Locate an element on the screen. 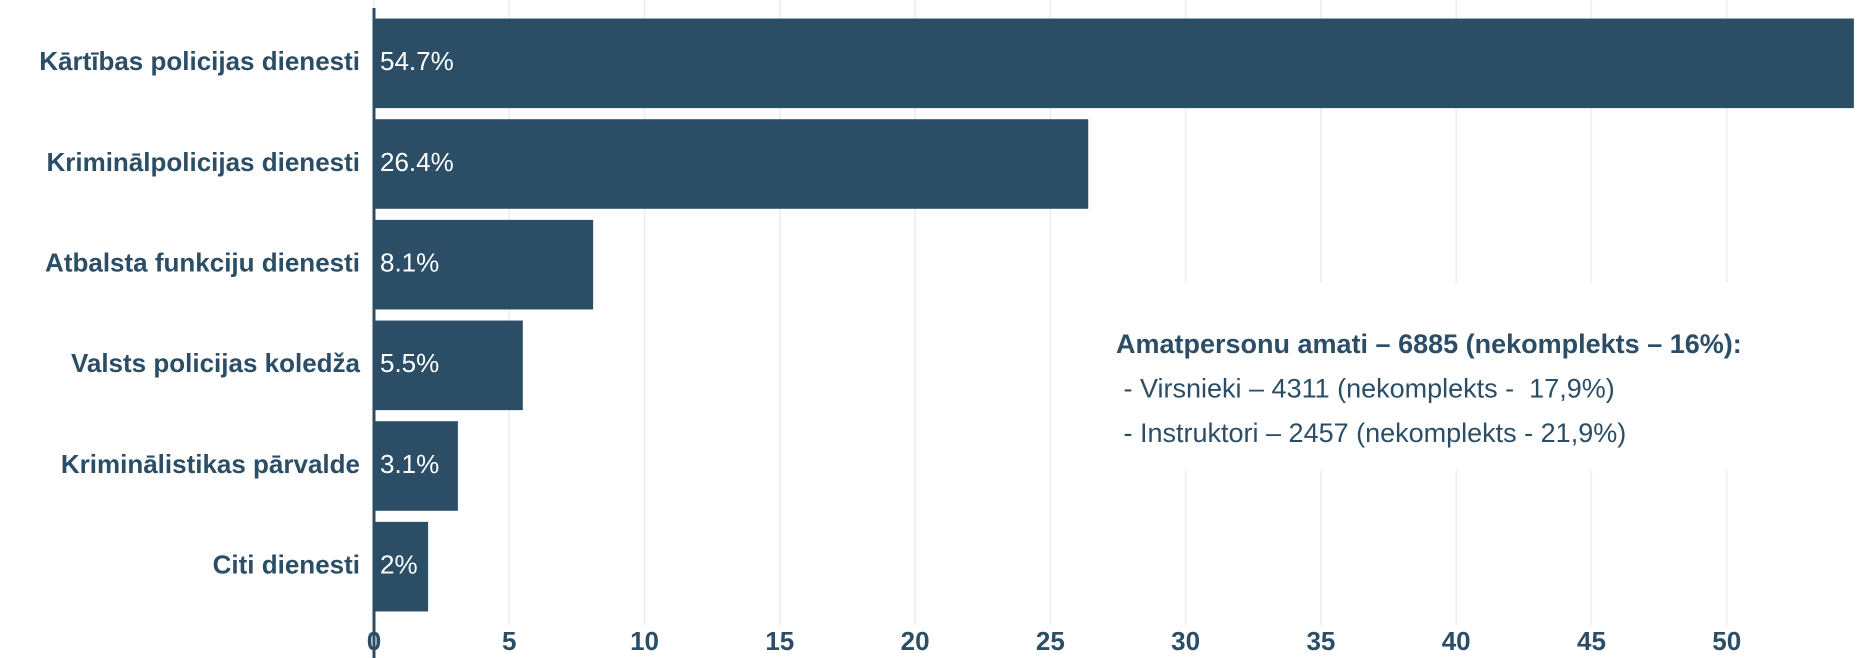 The width and height of the screenshot is (1862, 658). y-tick-label: Atbalsta funkciju dienesti is located at coordinates (202, 263).